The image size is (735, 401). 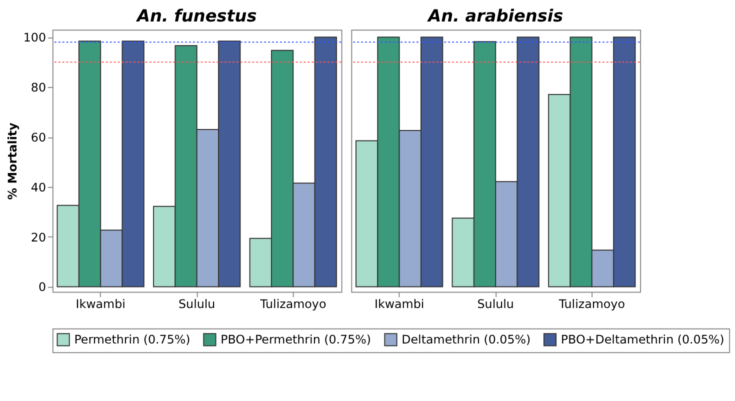 What do you see at coordinates (38, 237) in the screenshot?
I see `y-tick-label: 20` at bounding box center [38, 237].